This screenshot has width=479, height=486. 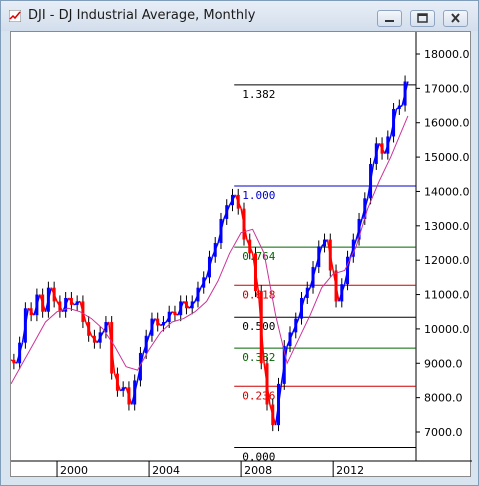 I want to click on fib-level-label: 0.000, so click(x=258, y=456).